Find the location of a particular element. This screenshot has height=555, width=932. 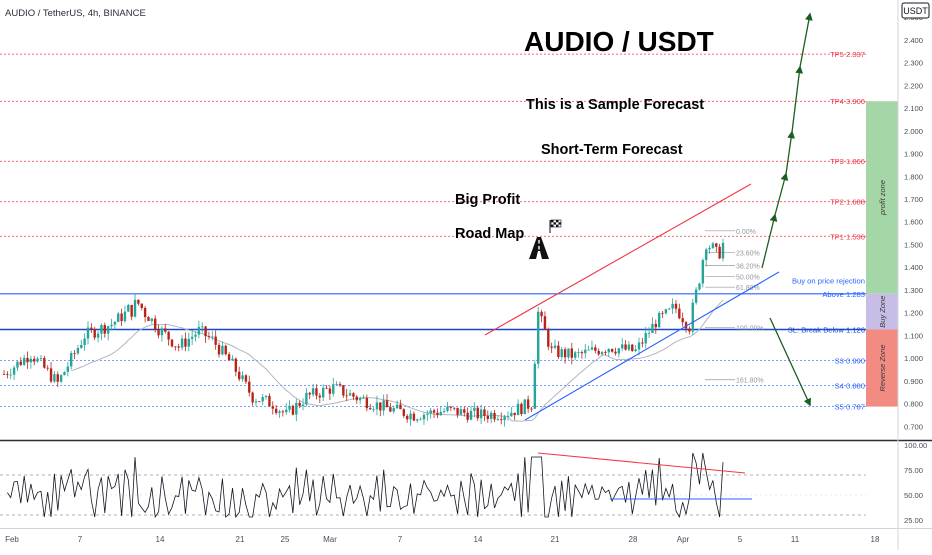

forecast-arrows is located at coordinates (787, 209).